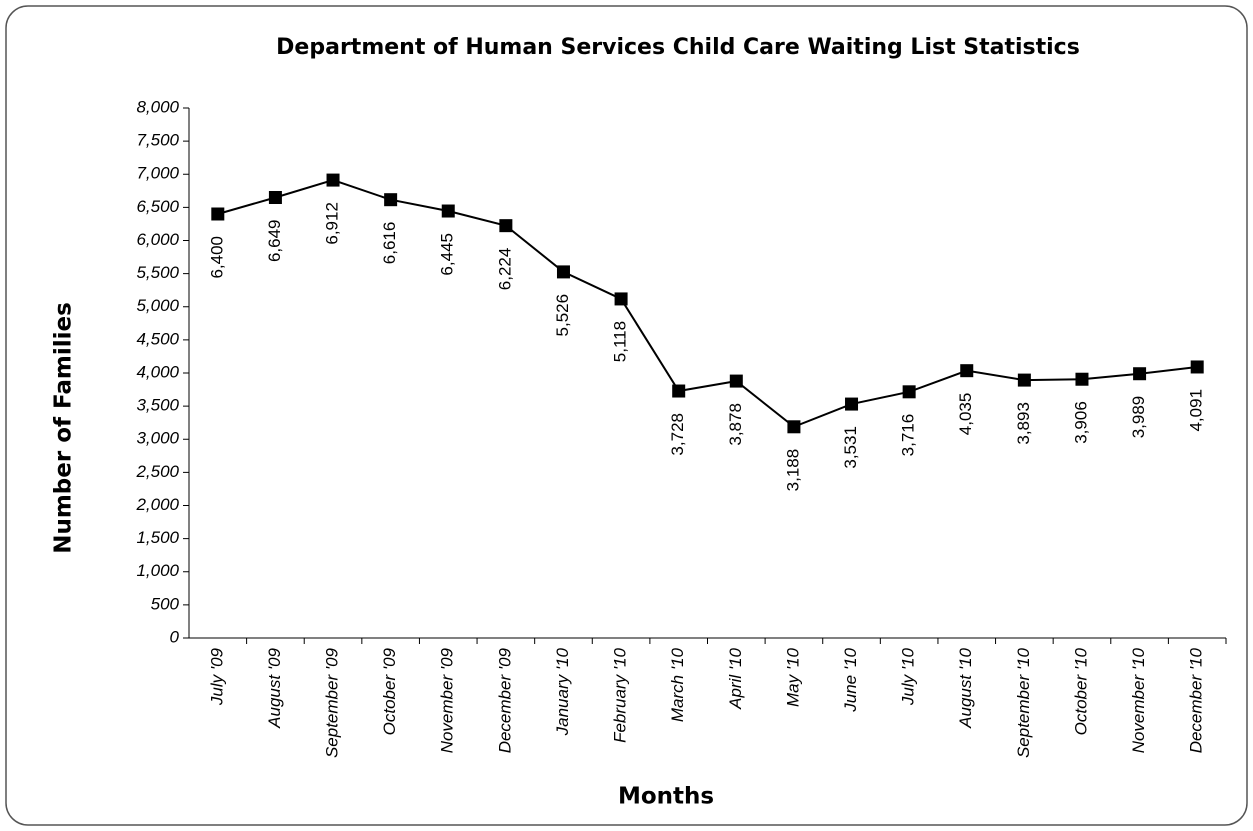 Image resolution: width=1253 pixels, height=831 pixels. I want to click on y-tick-label: 4,500, so click(157, 338).